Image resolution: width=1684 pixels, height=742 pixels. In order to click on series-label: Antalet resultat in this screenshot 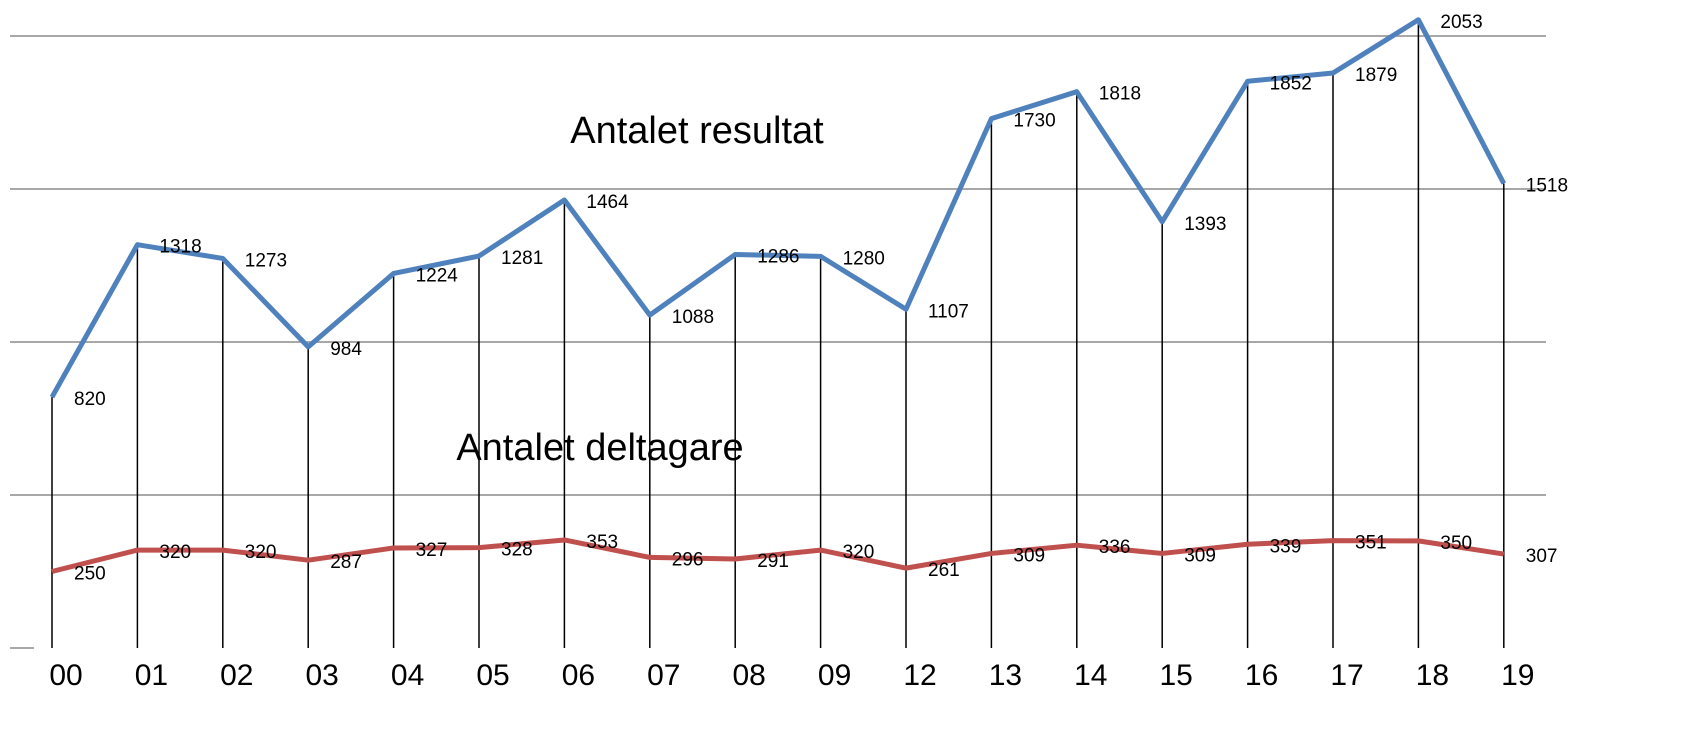, I will do `click(697, 131)`.